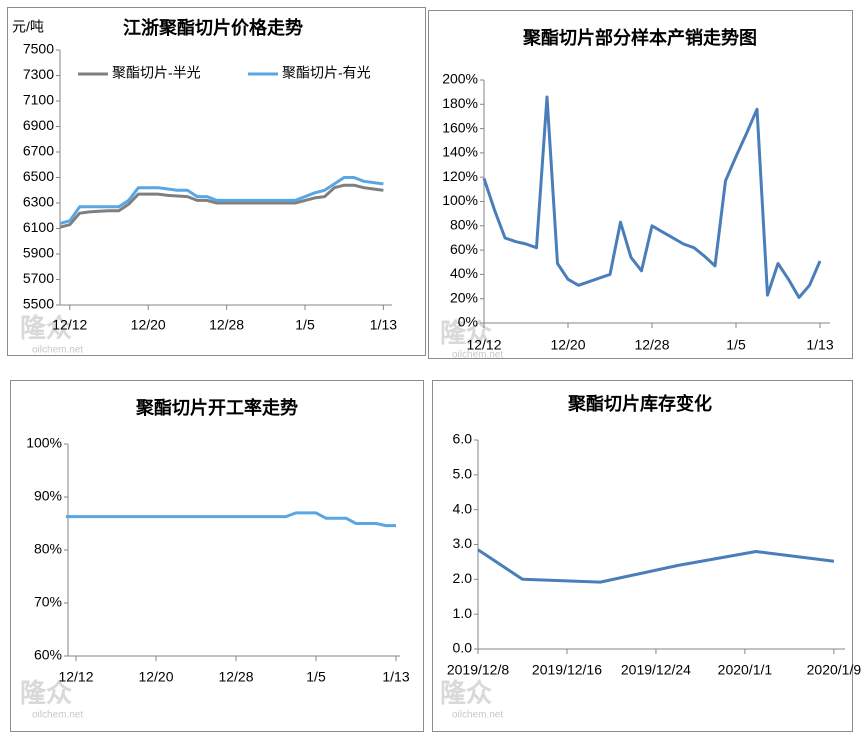 This screenshot has width=863, height=739. What do you see at coordinates (38, 202) in the screenshot?
I see `y-tick-label: 6300` at bounding box center [38, 202].